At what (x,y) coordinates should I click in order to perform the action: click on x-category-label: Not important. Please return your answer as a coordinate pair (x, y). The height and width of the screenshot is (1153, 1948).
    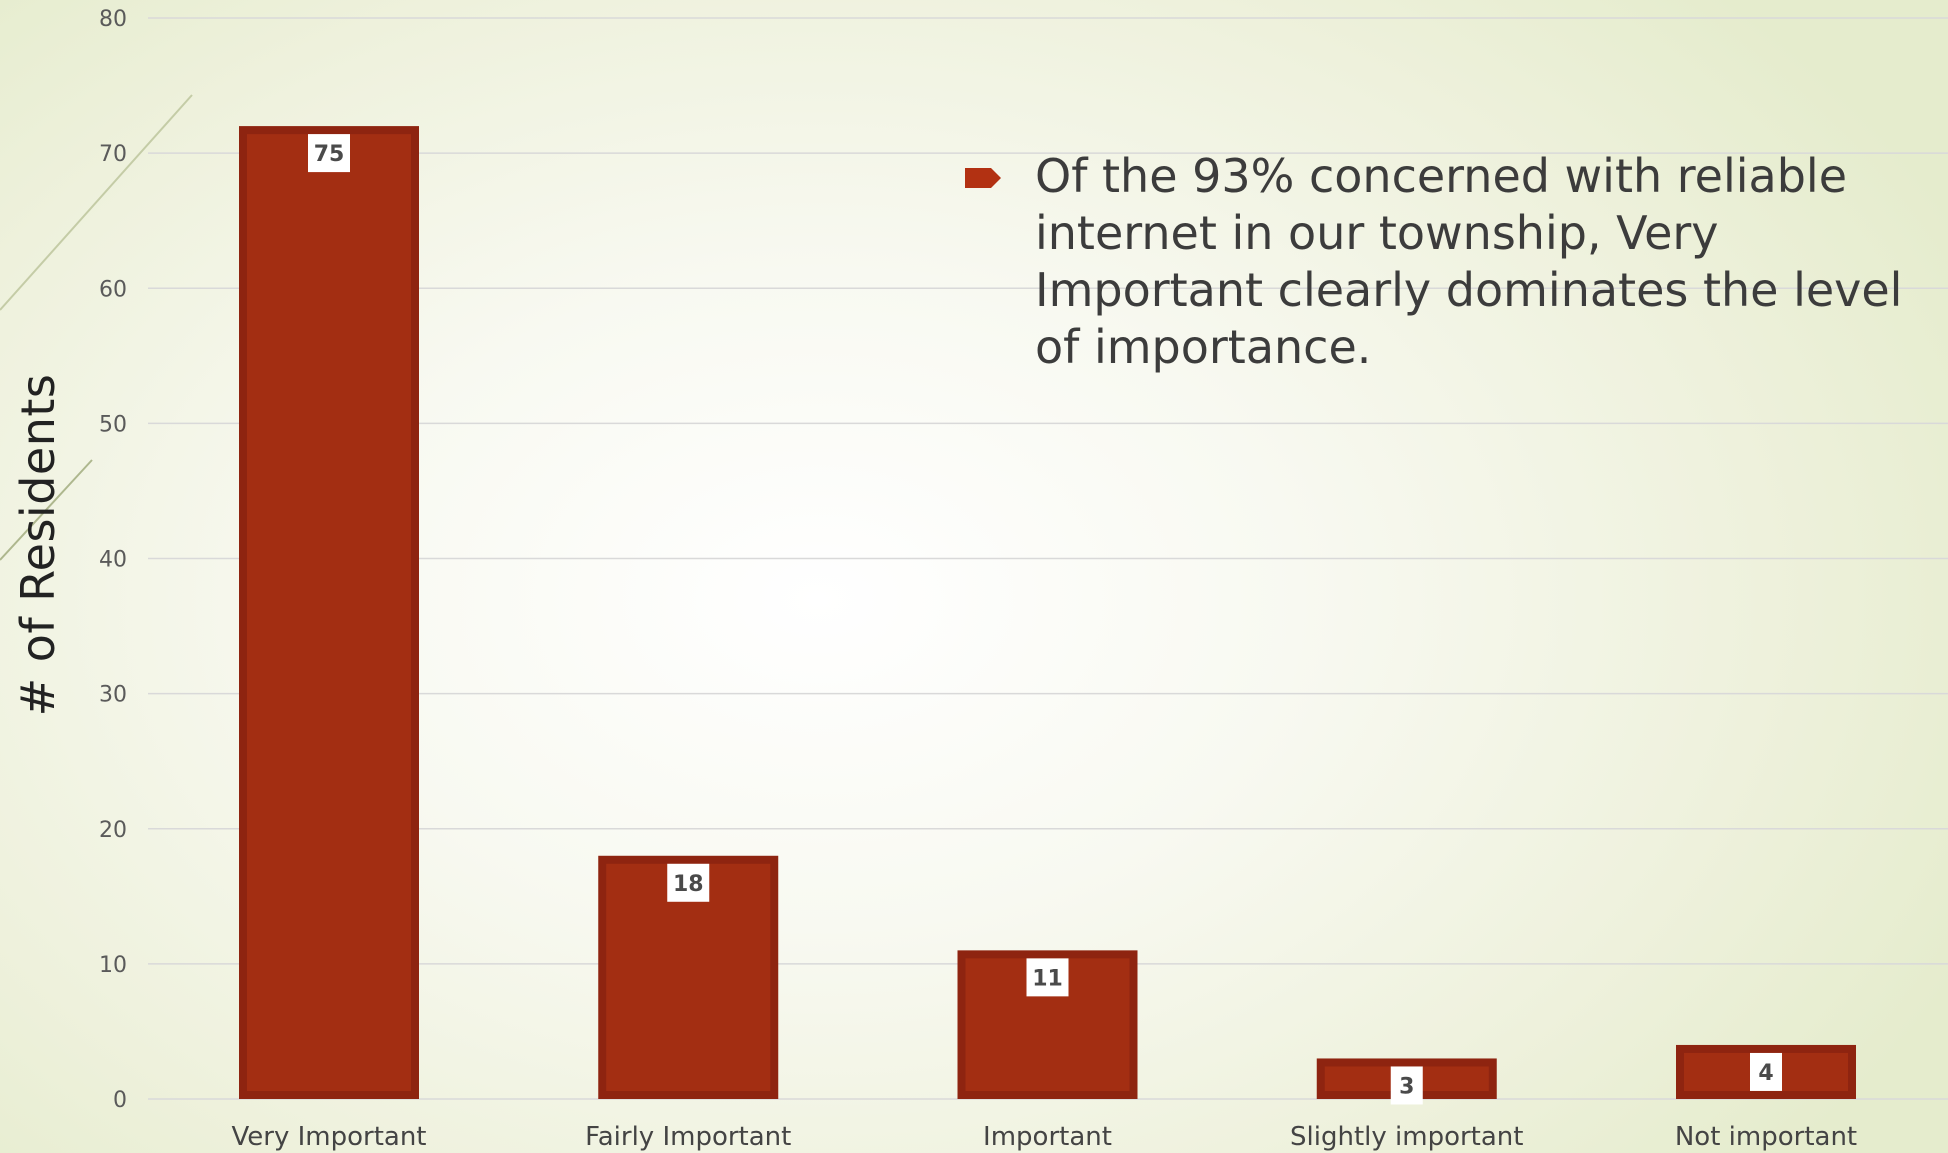
    Looking at the image, I should click on (1766, 1137).